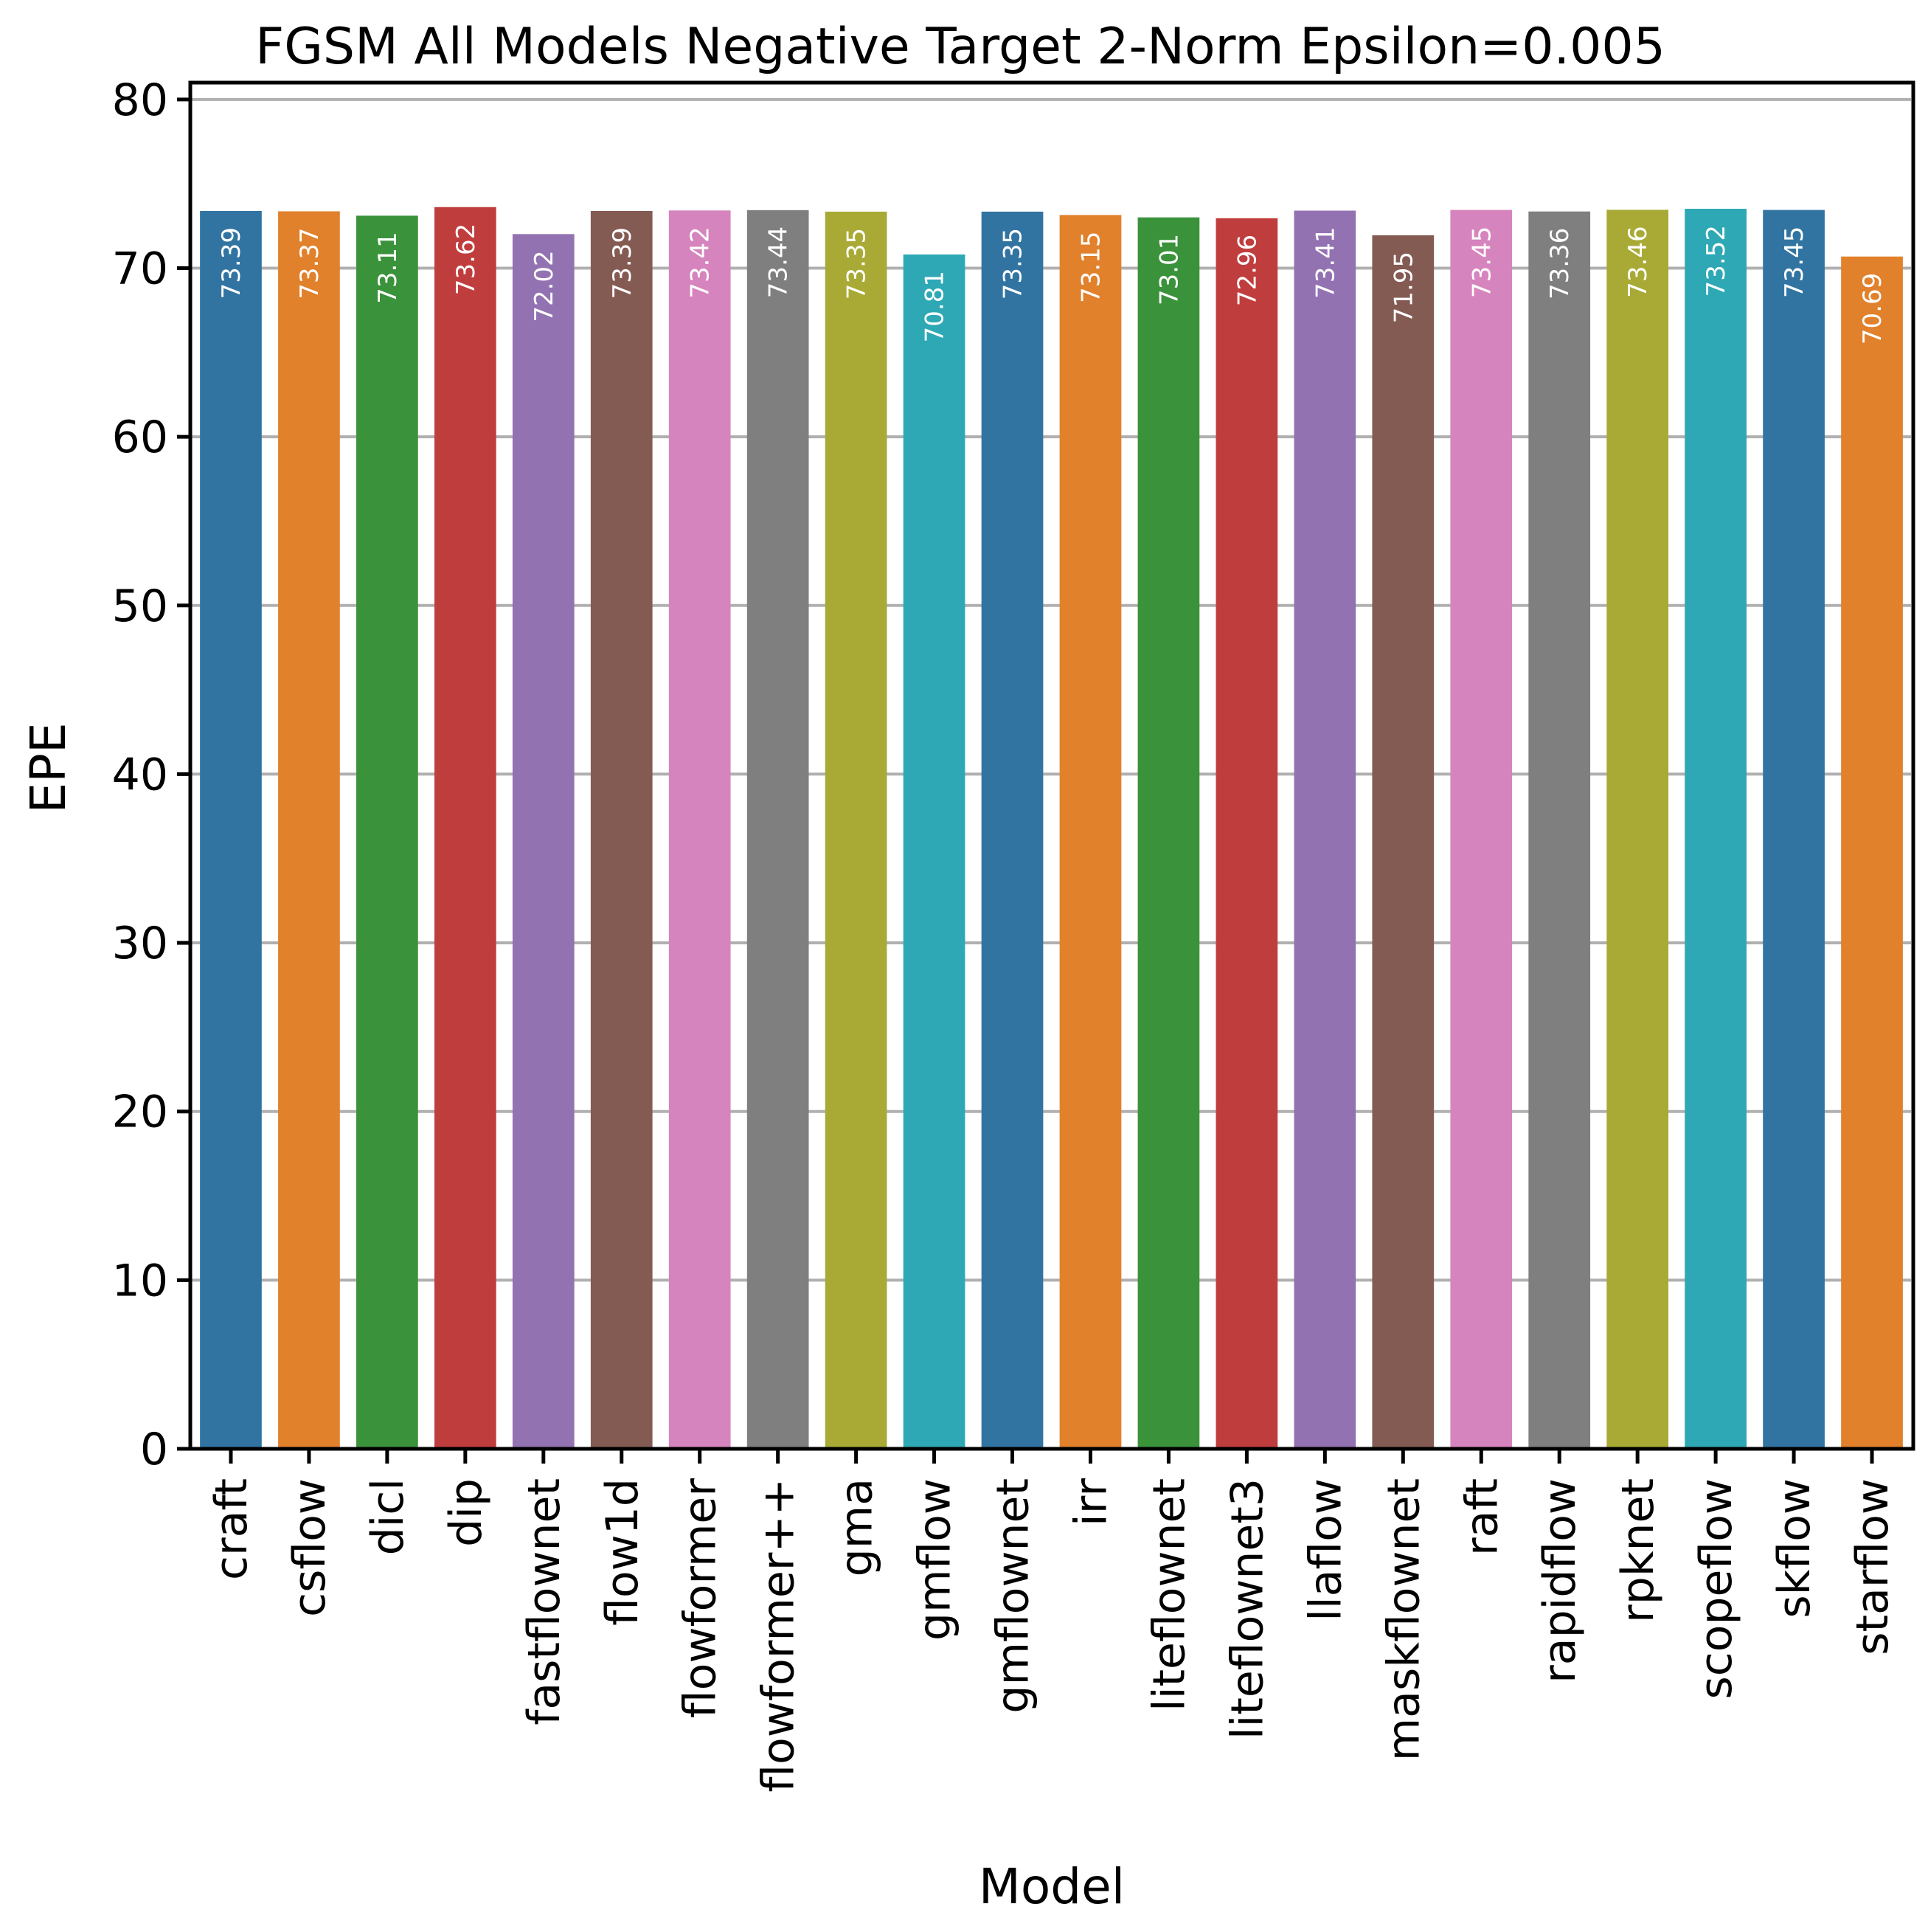  Describe the element at coordinates (1247, 1609) in the screenshot. I see `x-tick-label: liteflownet3` at that location.